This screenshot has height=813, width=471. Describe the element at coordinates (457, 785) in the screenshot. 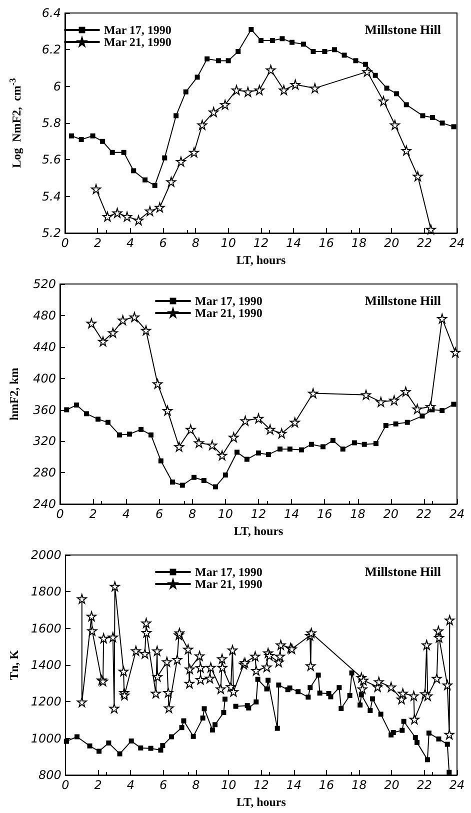

I see `x-tick-label: 24` at that location.